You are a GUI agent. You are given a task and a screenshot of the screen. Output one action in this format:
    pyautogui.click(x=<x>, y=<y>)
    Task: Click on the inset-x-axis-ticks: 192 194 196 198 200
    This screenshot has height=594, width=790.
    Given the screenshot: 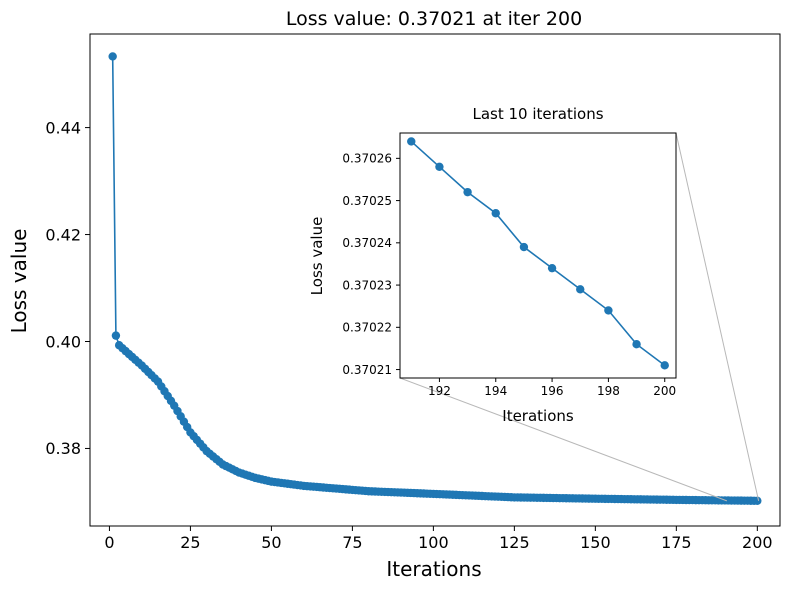 What is the action you would take?
    pyautogui.click(x=552, y=388)
    